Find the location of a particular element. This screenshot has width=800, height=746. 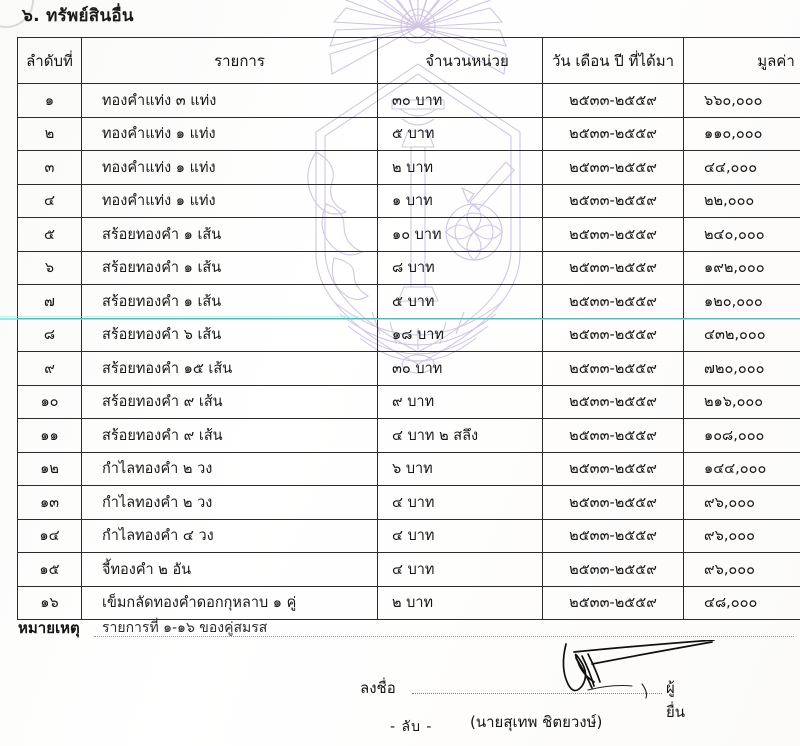

table-row: ๑๕ จี้ทองคำ ๒ อัน๔ บาท ๒๕๓๓-๒๕๕๙ ๙๖,๐๐๐ is located at coordinates (408, 569).